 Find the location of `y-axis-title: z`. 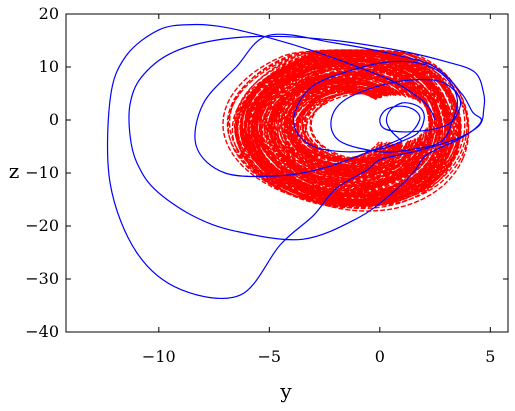

y-axis-title: z is located at coordinates (14, 171).